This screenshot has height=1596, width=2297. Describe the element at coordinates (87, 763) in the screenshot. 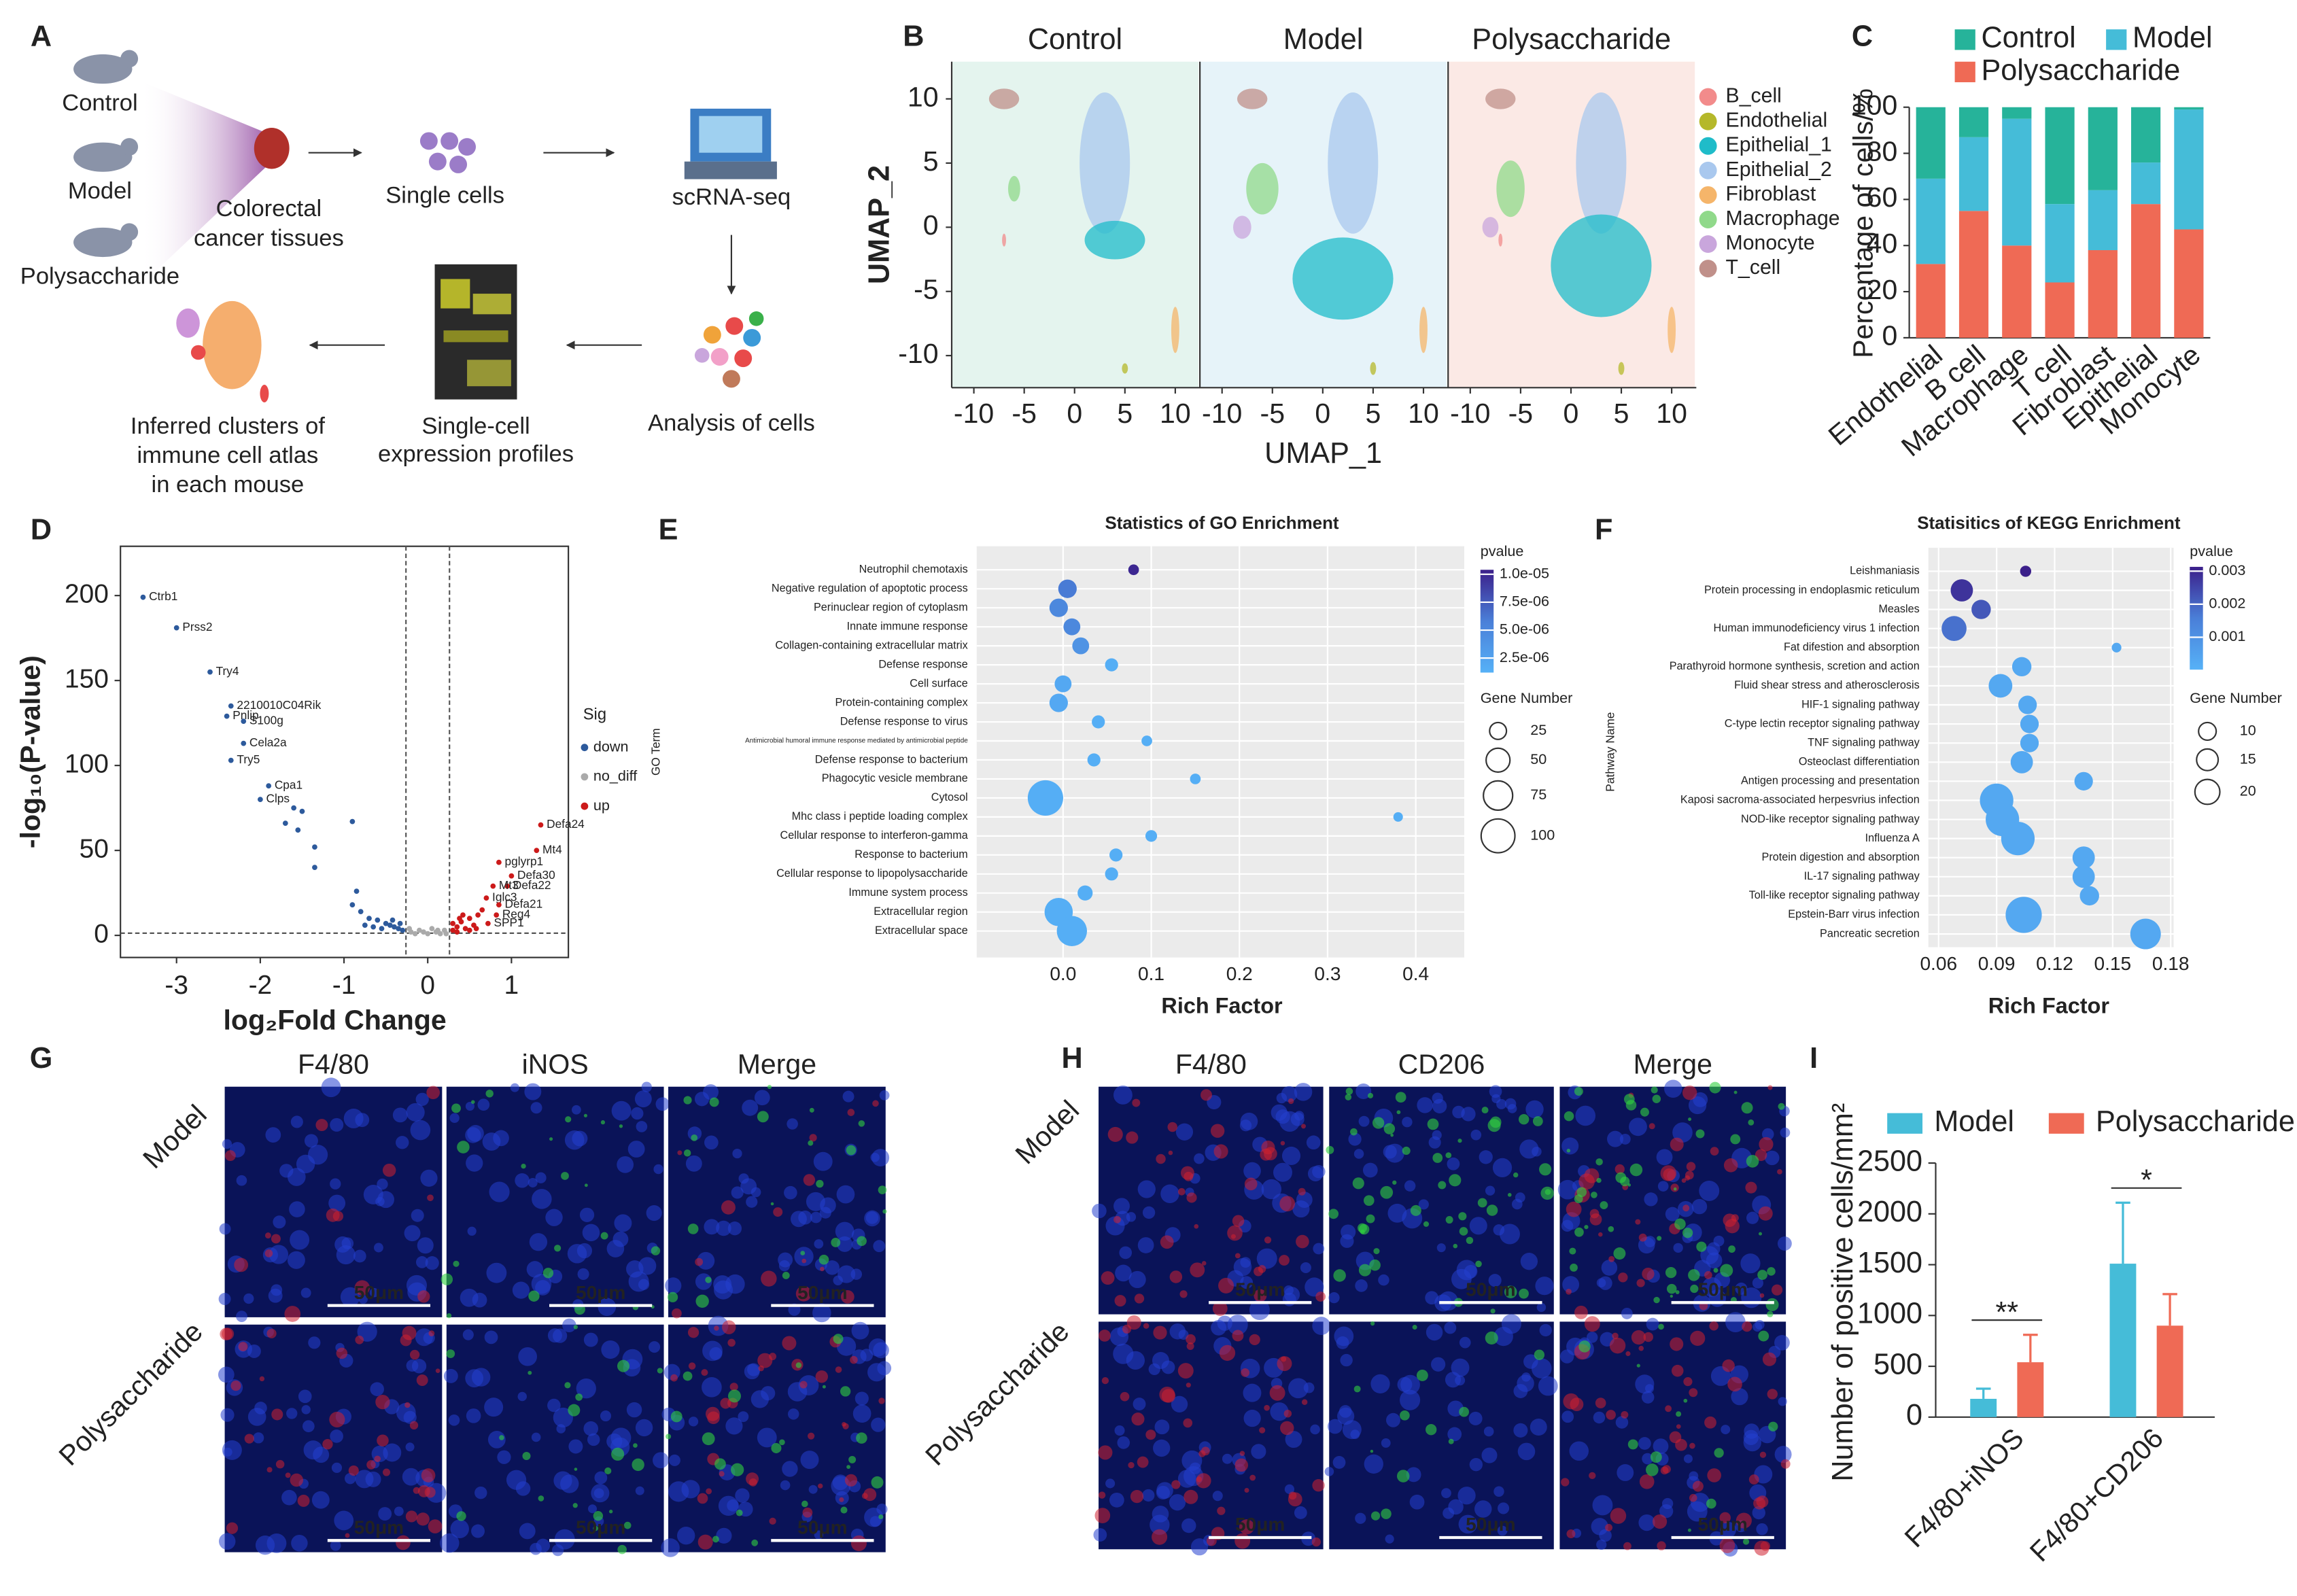

I see `y-tick-label: 100` at that location.